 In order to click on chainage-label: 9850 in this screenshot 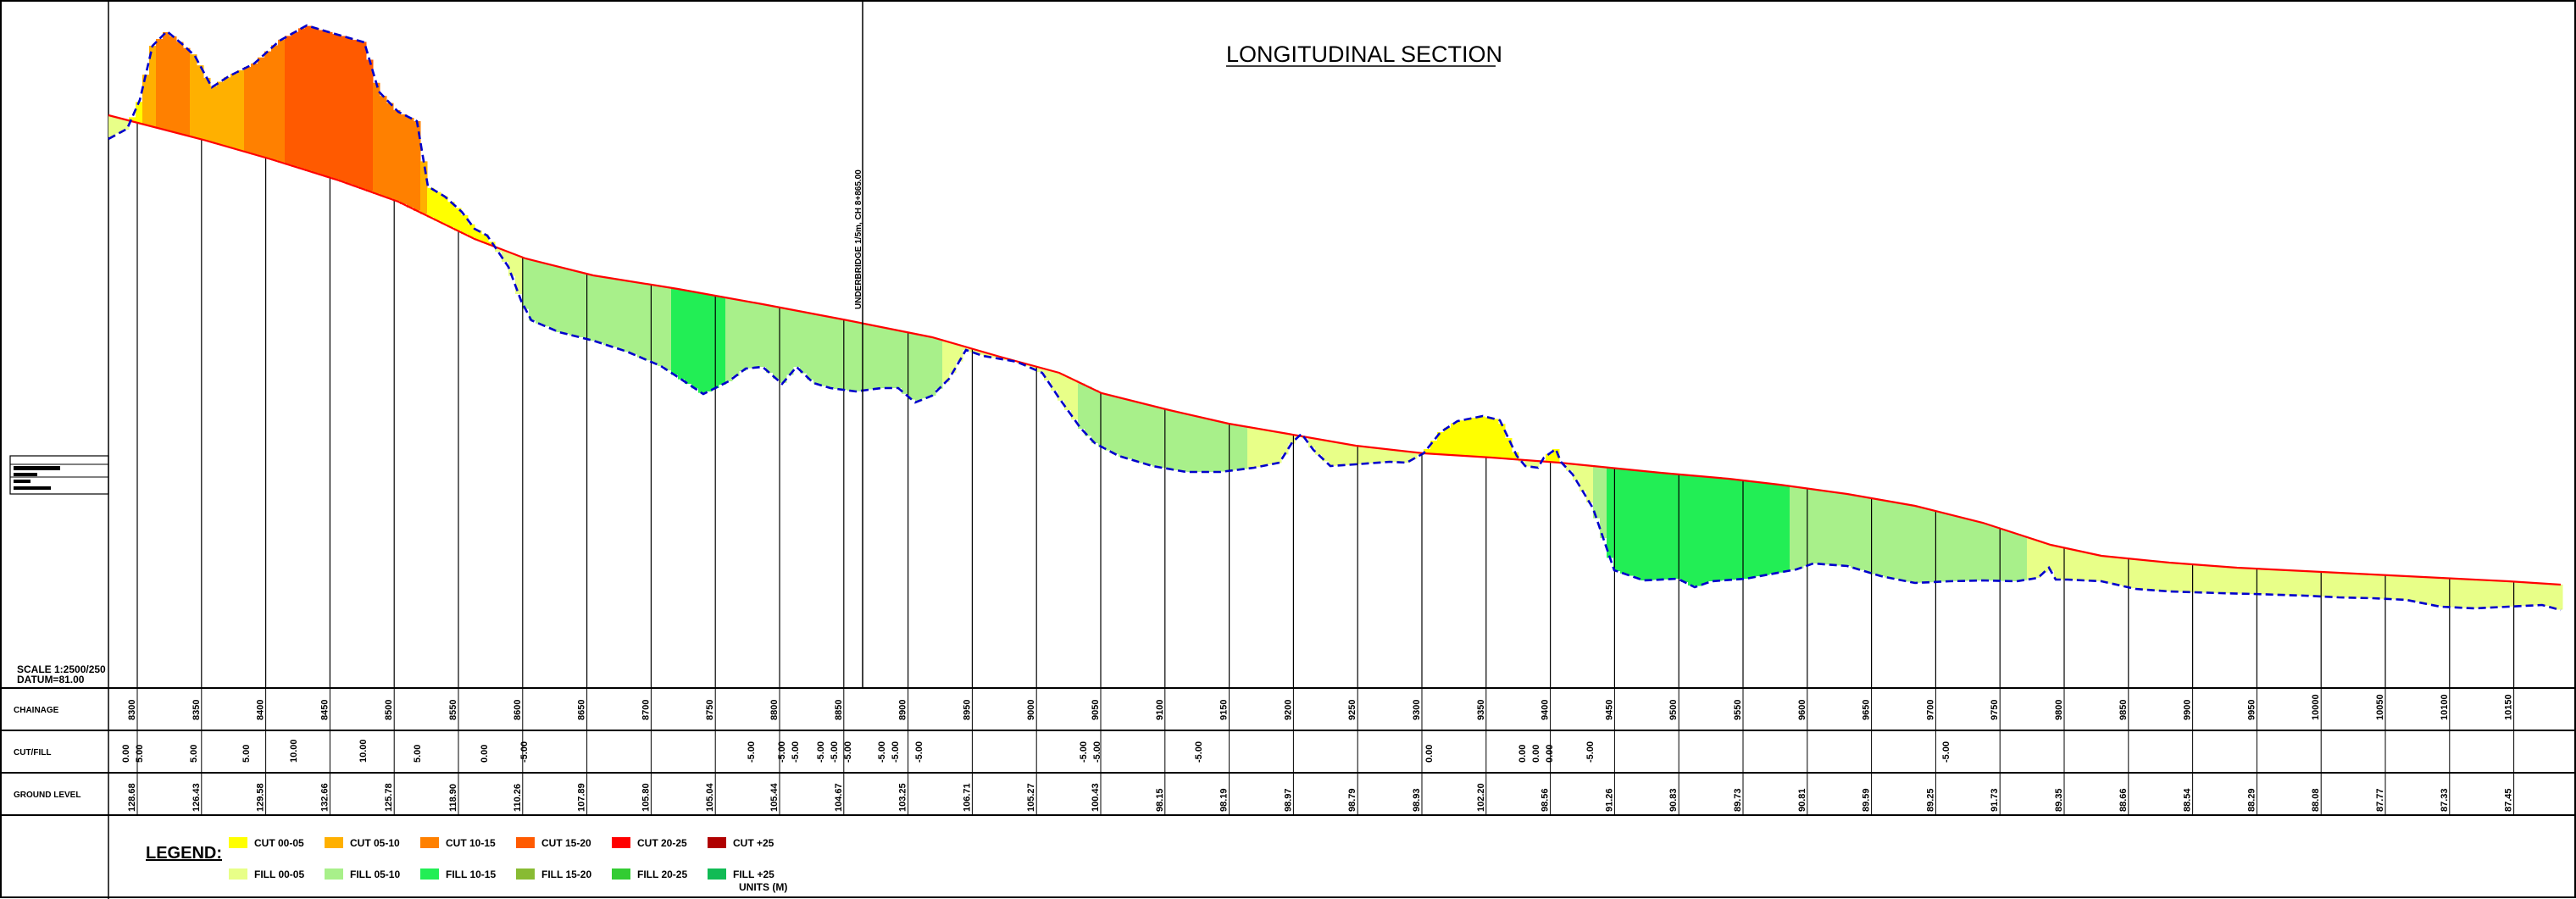, I will do `click(2123, 710)`.